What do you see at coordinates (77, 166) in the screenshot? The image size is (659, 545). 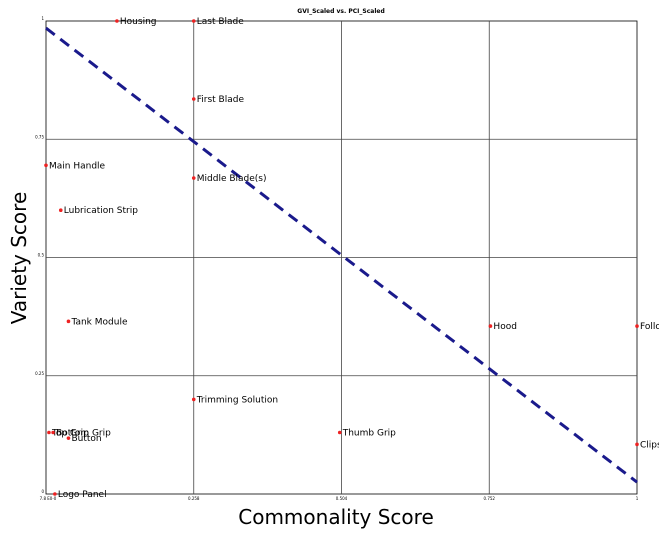 I see `data-point-label: Main Handle` at bounding box center [77, 166].